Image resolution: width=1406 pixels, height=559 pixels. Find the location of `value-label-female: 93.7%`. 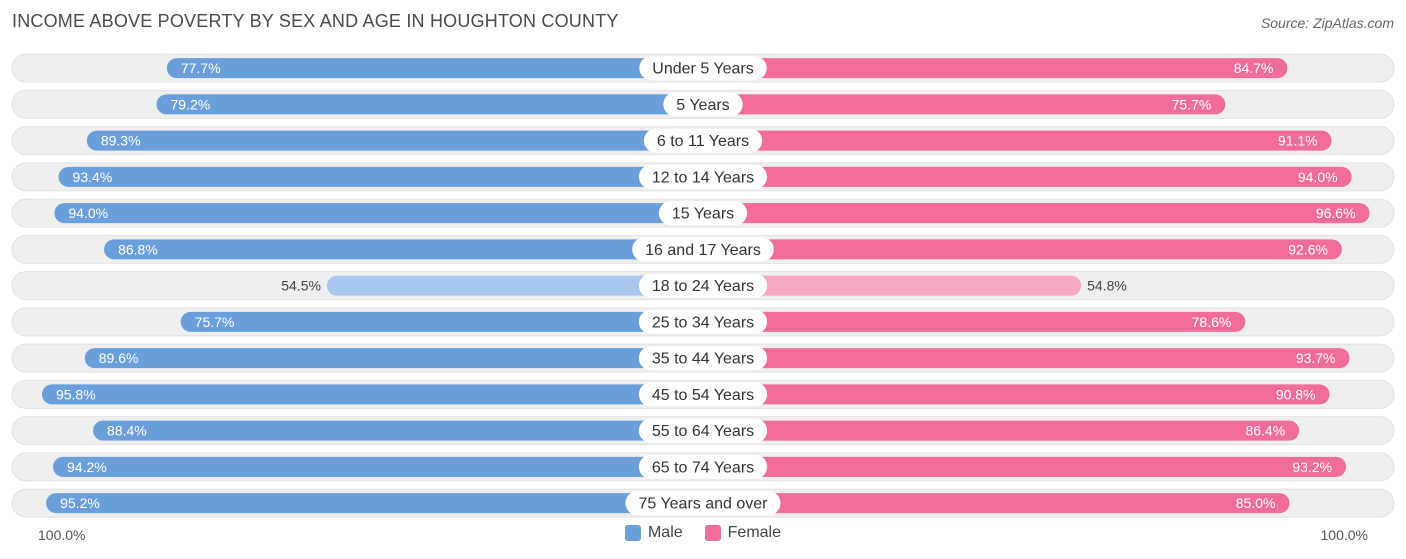

value-label-female: 93.7% is located at coordinates (1316, 358).